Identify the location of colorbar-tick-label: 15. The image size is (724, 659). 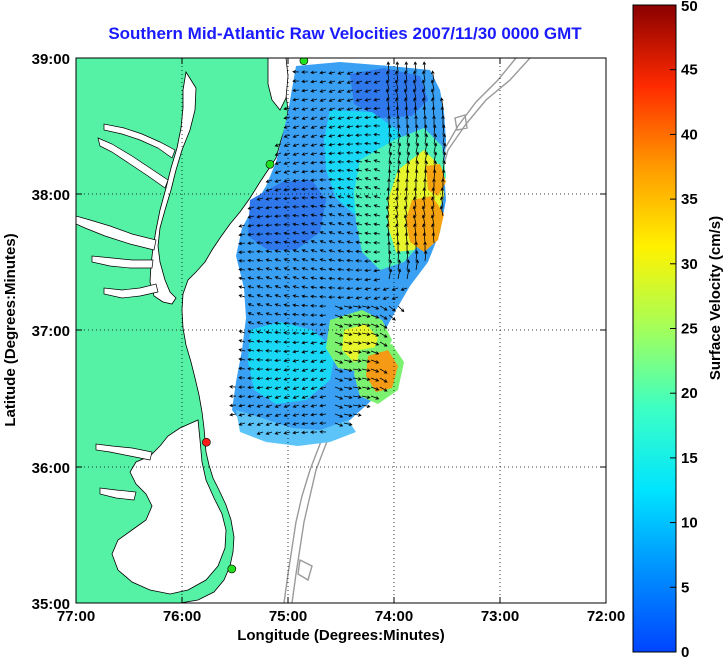
(689, 458).